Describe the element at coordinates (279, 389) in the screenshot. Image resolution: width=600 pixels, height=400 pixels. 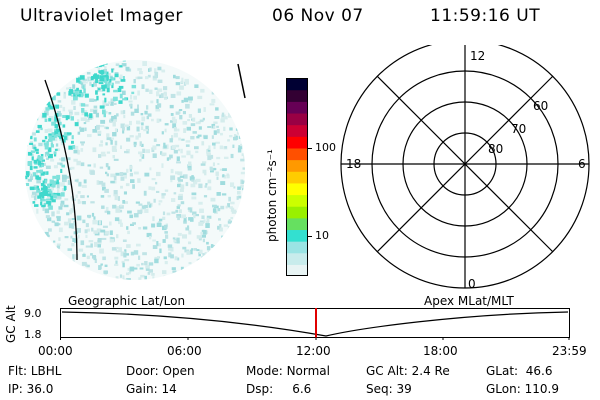
I see `info-dsp: Dsp: 6.6` at that location.